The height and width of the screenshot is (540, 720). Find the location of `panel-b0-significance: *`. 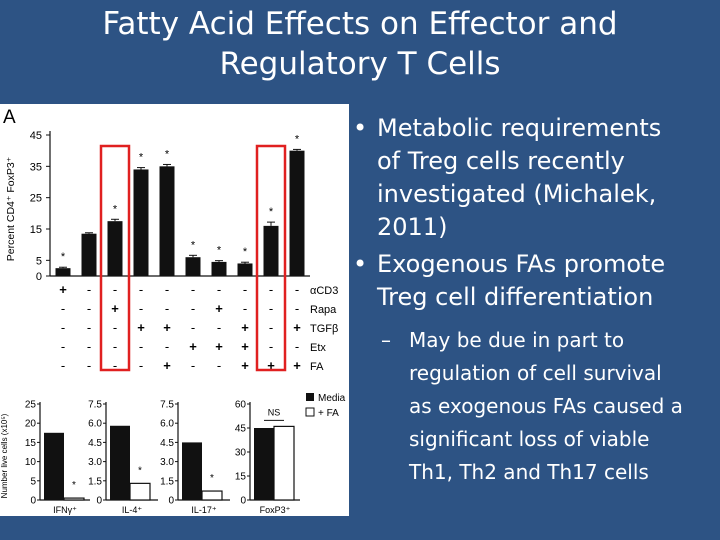

panel-b0-significance: * is located at coordinates (74, 485).